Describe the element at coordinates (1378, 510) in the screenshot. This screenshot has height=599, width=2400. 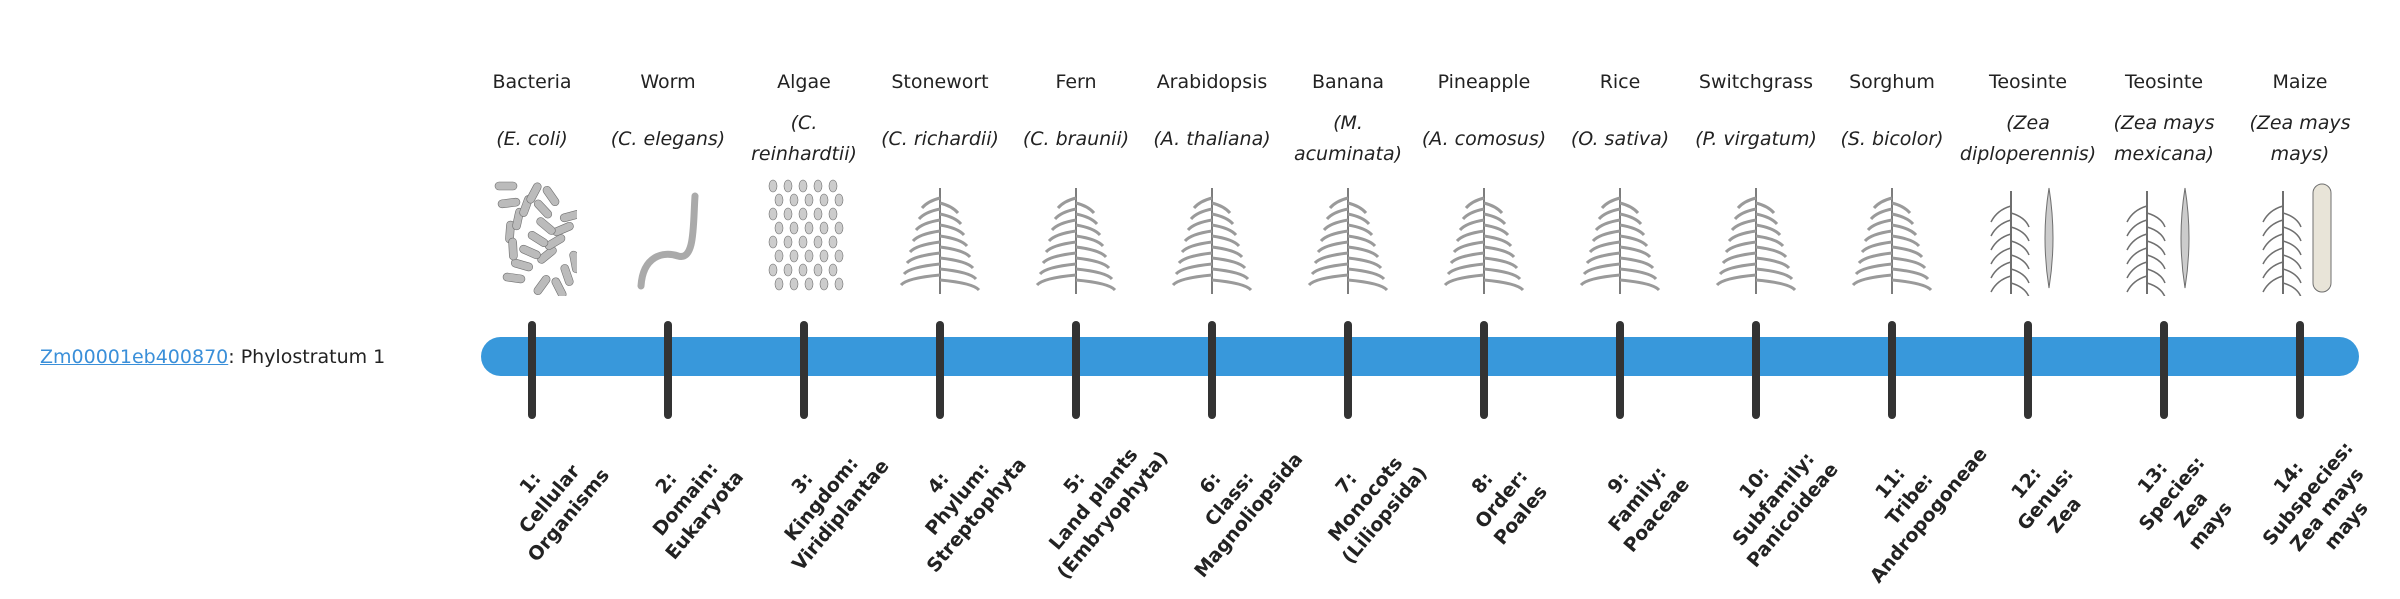
I see `stratum-label: 7: Monocots (Liliopsida)` at that location.